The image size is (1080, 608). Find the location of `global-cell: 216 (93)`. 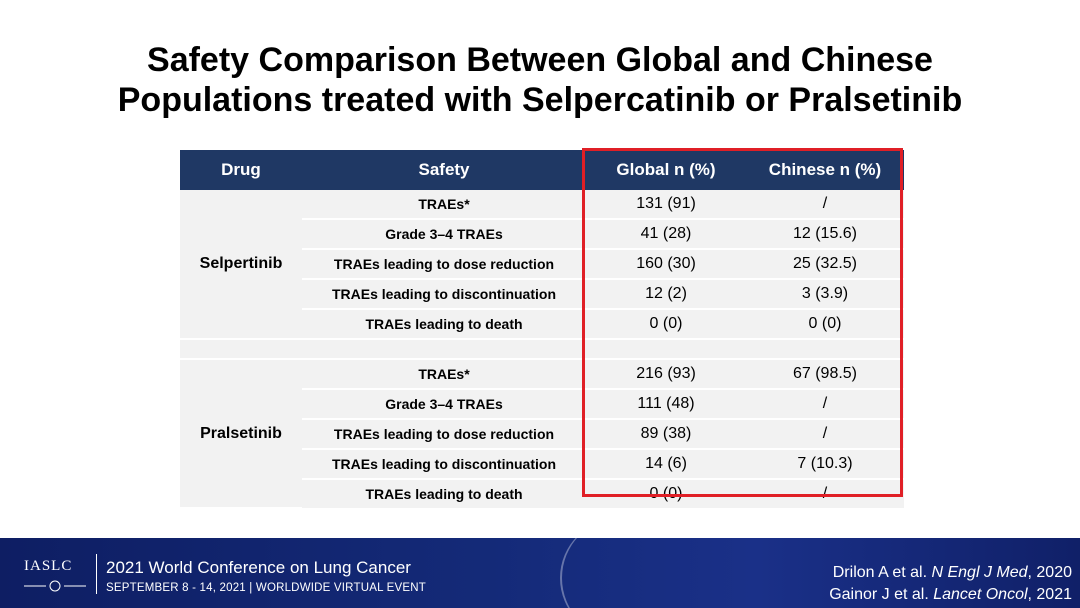

global-cell: 216 (93) is located at coordinates (666, 374).